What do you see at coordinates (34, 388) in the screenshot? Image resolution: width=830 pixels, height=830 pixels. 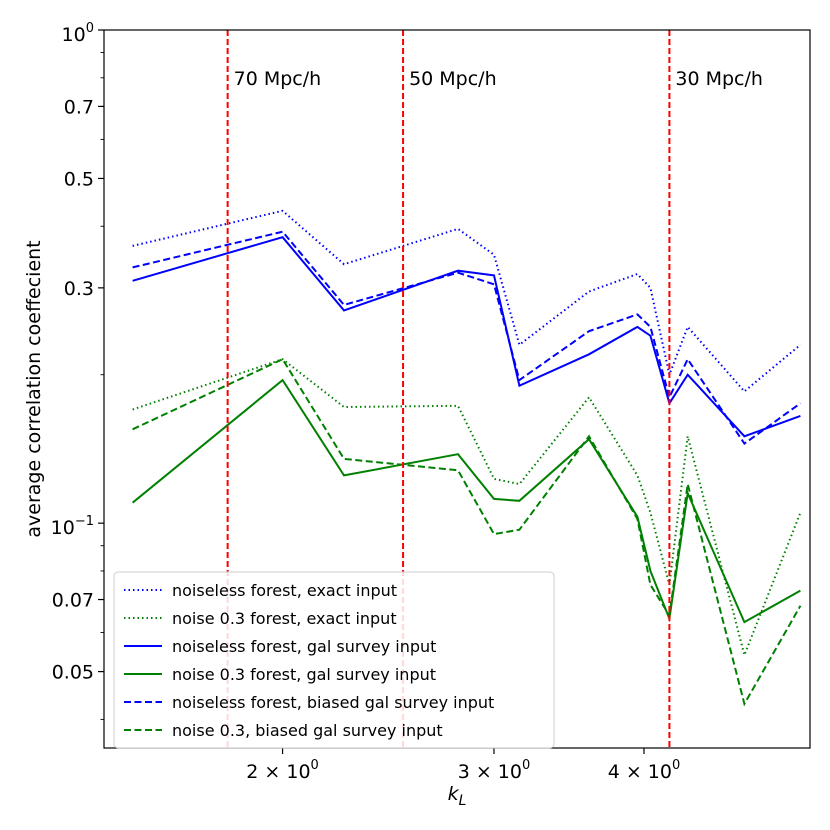 I see `y-axis-title: average correlation coeffecient` at bounding box center [34, 388].